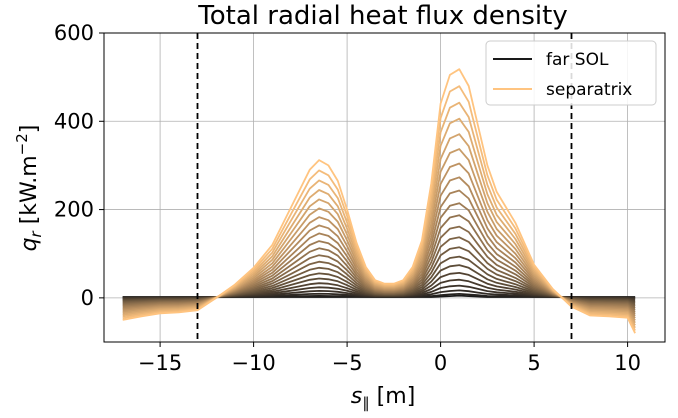 Image resolution: width=678 pixels, height=418 pixels. What do you see at coordinates (74, 33) in the screenshot?
I see `y-tick-label: 600` at bounding box center [74, 33].